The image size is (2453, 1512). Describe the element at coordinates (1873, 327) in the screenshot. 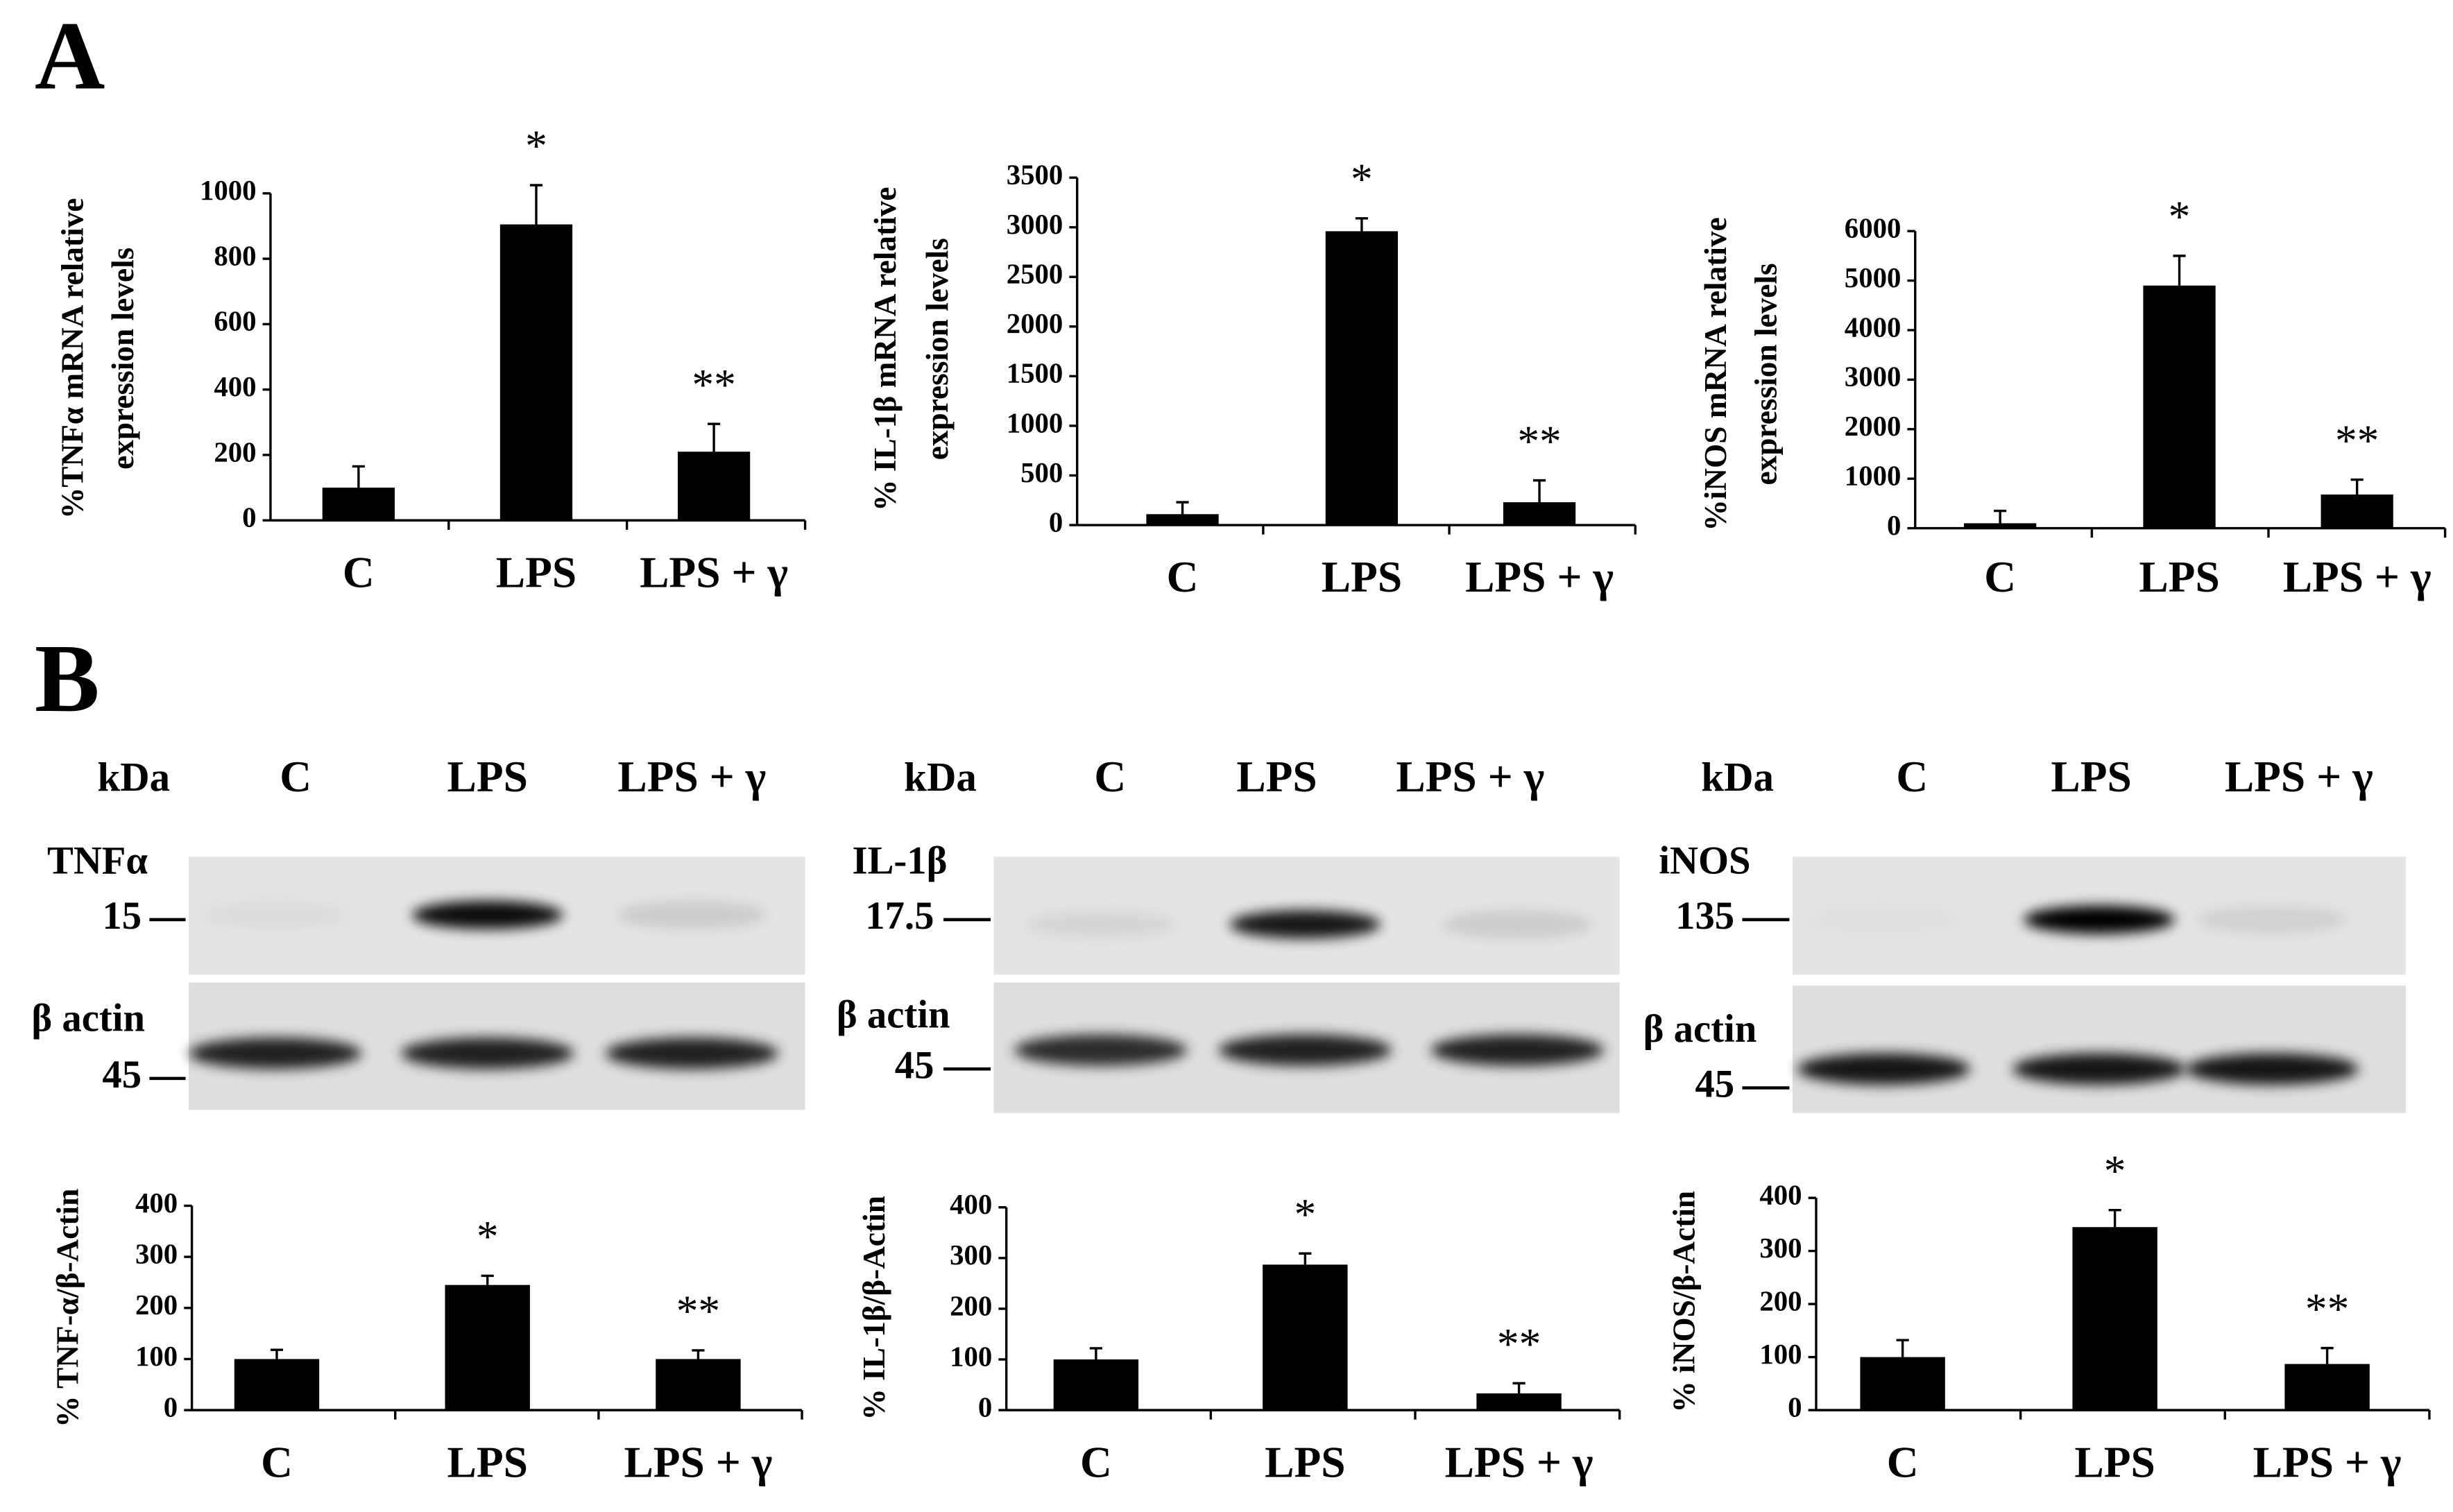

I see `y-tick-label: 4000` at that location.